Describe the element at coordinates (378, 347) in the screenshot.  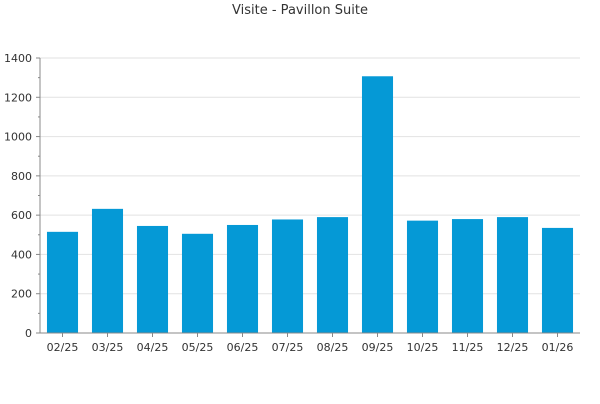
I see `x-tick-label: 09/25` at that location.